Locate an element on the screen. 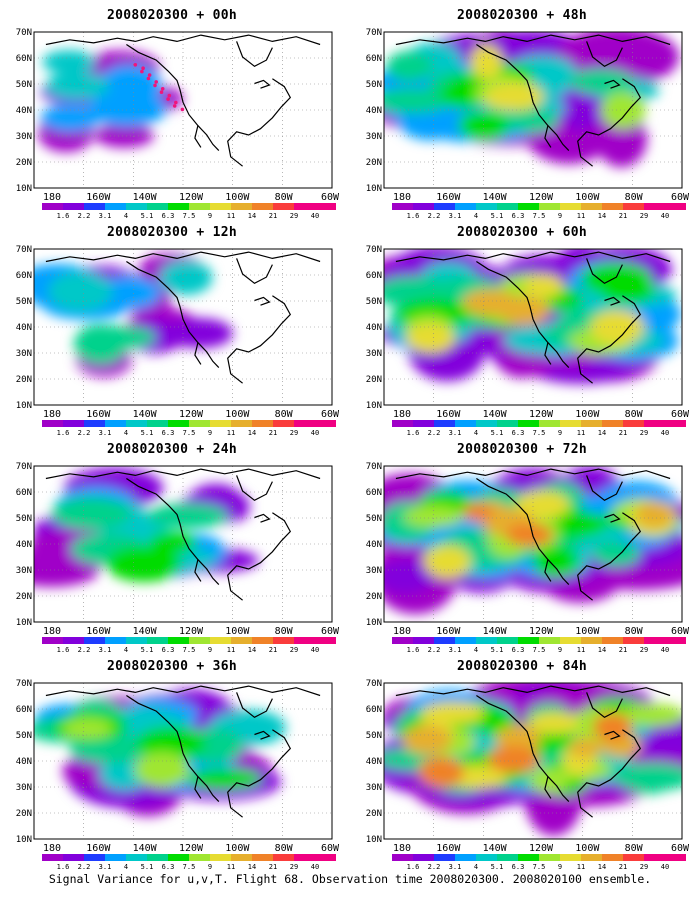 The image size is (700, 900). colorbar-label: 1.6 is located at coordinates (413, 216).